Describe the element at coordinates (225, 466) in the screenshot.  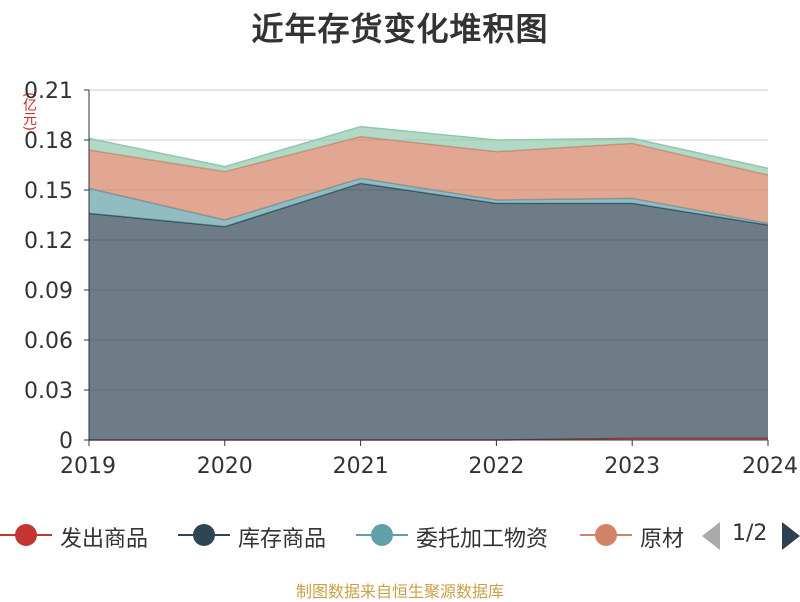
I see `x-tick-label: 2020` at that location.